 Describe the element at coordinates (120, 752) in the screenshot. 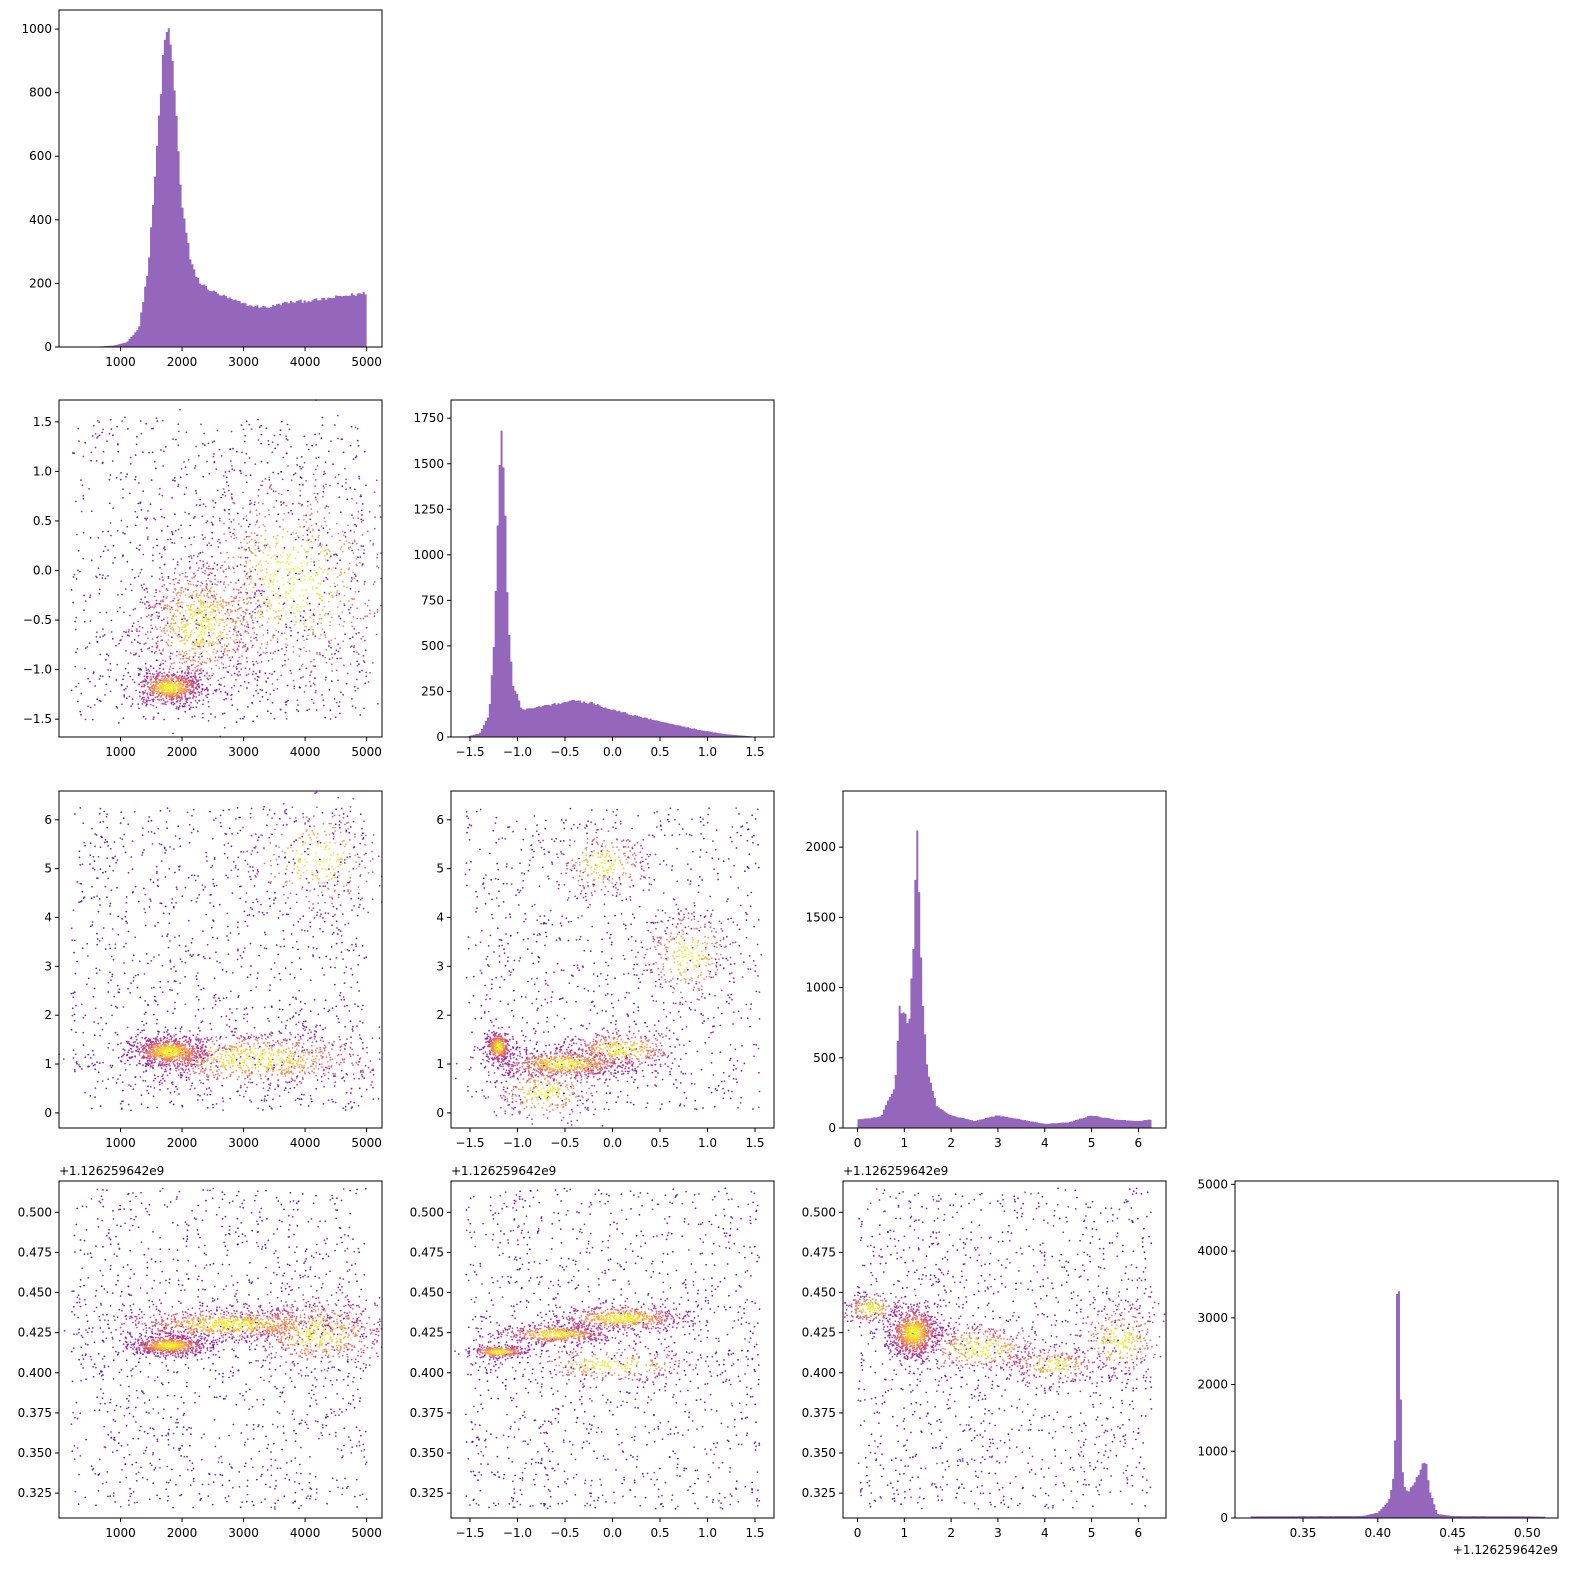

I see `x-tick-label: 1000` at that location.